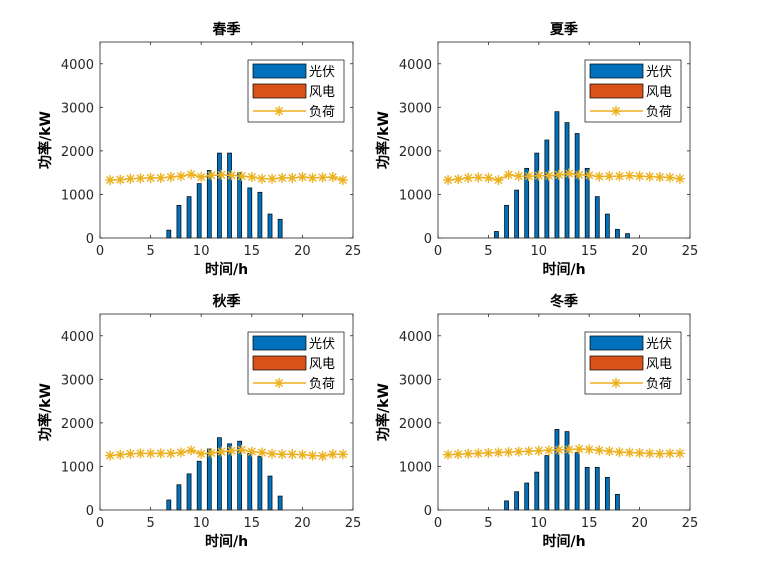  I want to click on legend-swatch-pv, so click(616, 343).